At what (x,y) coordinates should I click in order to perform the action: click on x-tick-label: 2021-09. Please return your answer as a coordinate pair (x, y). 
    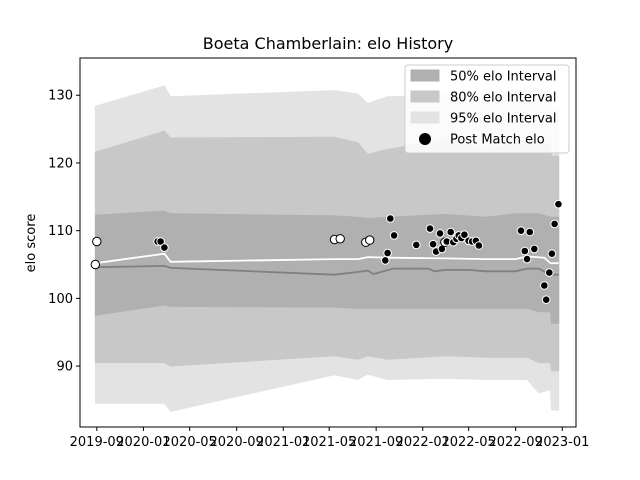
    Looking at the image, I should click on (376, 442).